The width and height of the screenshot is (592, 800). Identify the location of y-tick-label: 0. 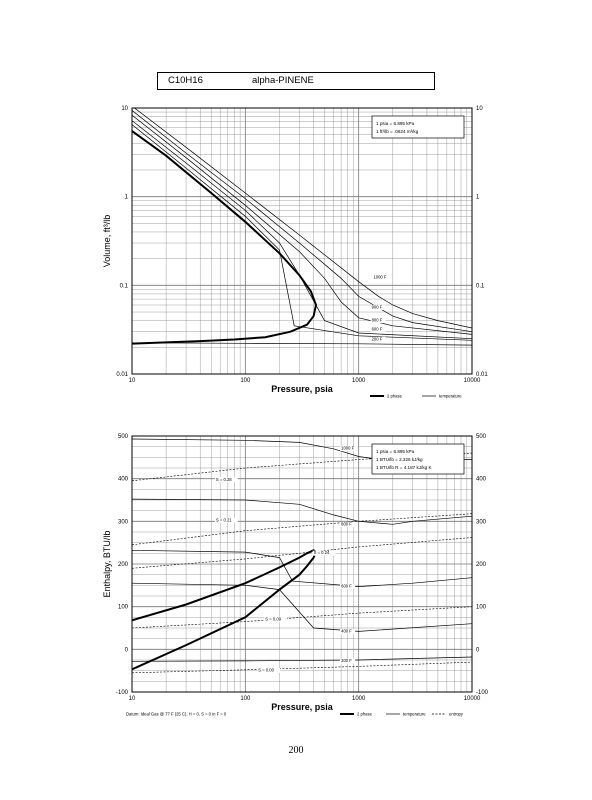
(127, 650).